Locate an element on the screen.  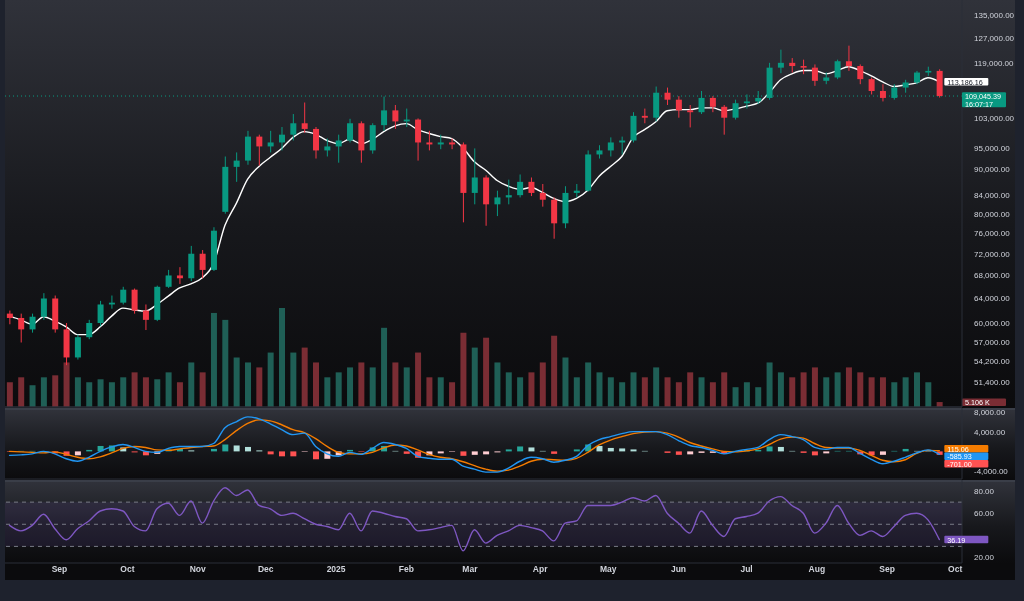
x-tick-label: Dec is located at coordinates (266, 569).